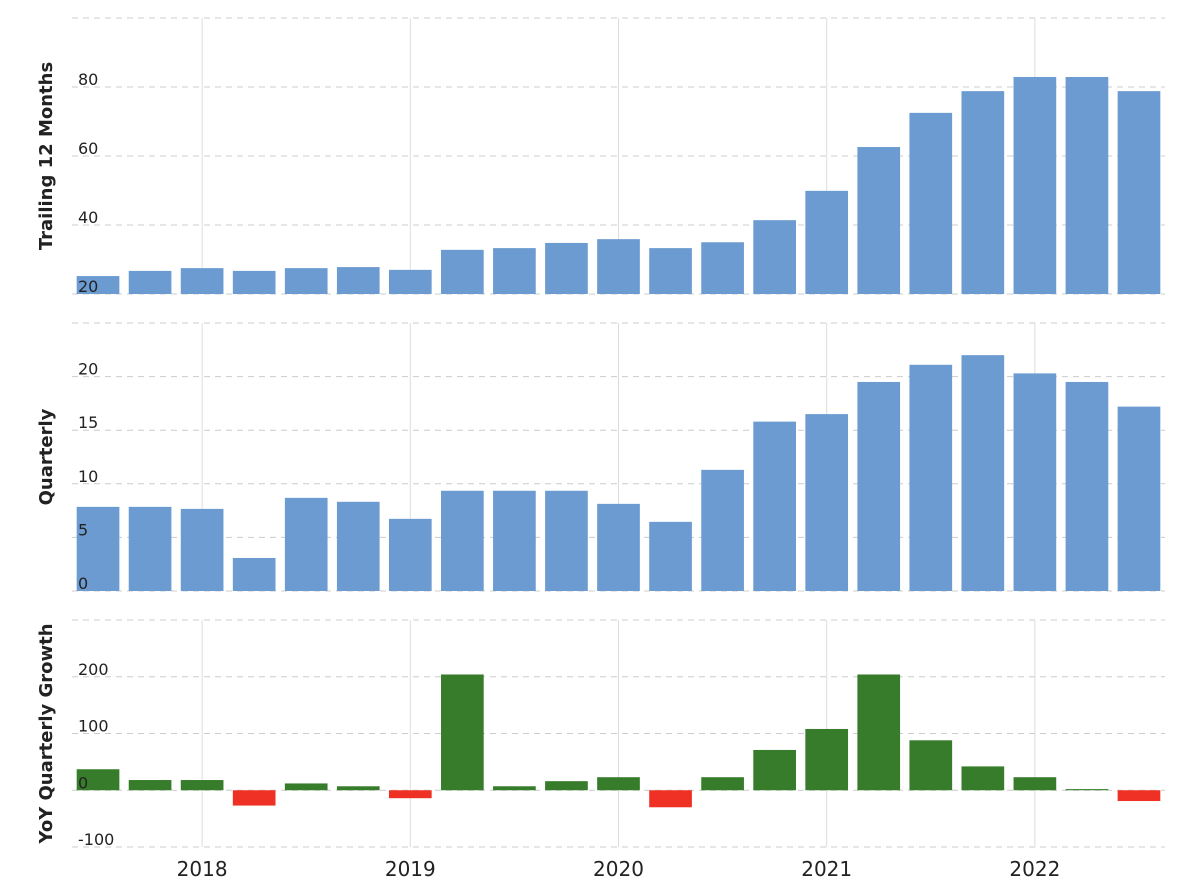 Image resolution: width=1200 pixels, height=888 pixels. What do you see at coordinates (93, 726) in the screenshot?
I see `y-tick-label: 100` at bounding box center [93, 726].